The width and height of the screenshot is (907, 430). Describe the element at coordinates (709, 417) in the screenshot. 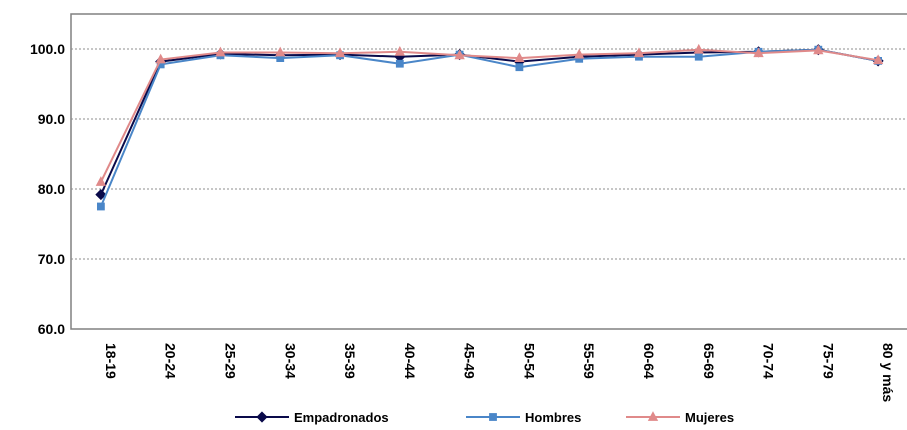

I see `legend-label: Mujeres` at that location.